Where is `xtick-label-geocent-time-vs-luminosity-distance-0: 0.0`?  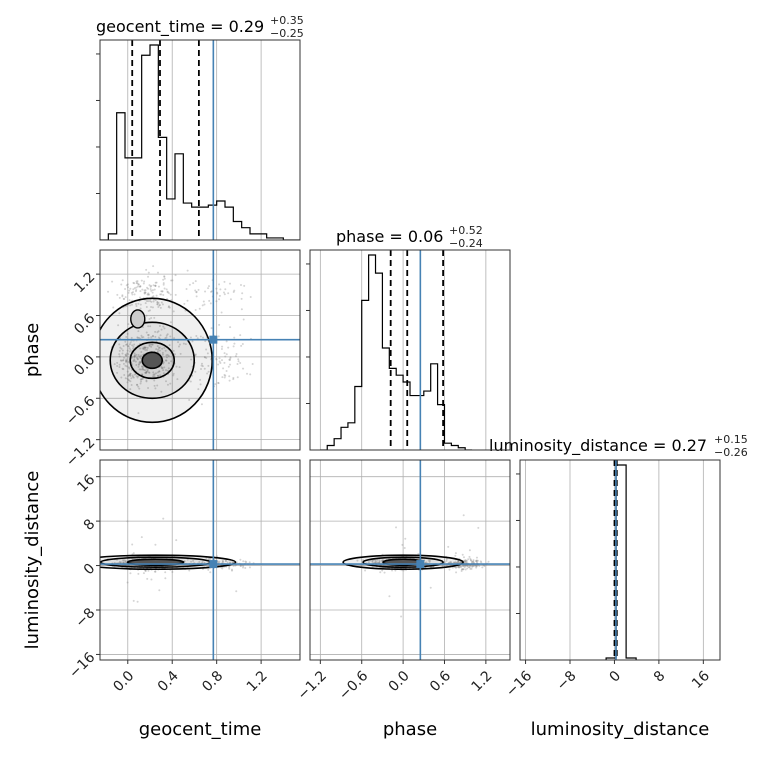
xtick-label-geocent-time-vs-luminosity-distance-0: 0.0 is located at coordinates (123, 681).